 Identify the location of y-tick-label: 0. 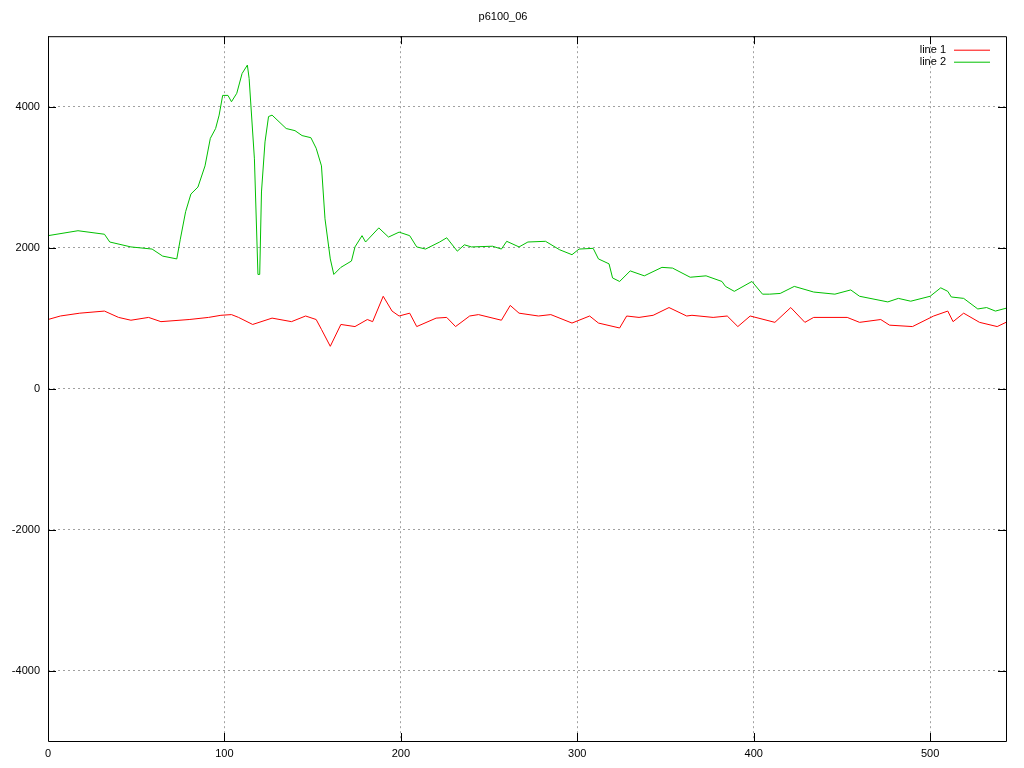
(36, 387).